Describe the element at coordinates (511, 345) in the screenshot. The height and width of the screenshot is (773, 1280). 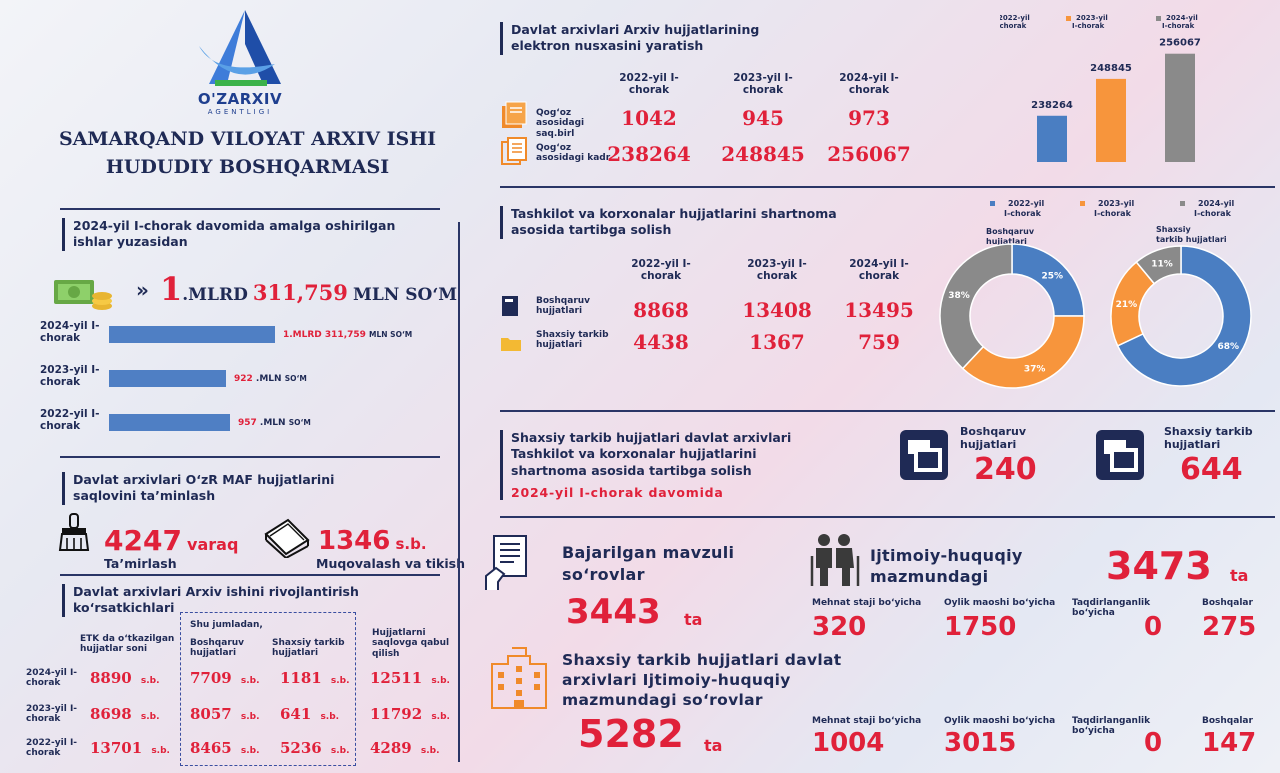
I see `folder-yellow-icon` at that location.